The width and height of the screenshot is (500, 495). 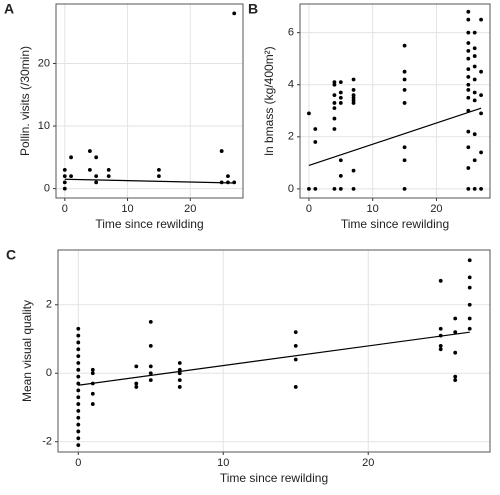 What do you see at coordinates (44, 63) in the screenshot?
I see `y-tick-label: 20` at bounding box center [44, 63].